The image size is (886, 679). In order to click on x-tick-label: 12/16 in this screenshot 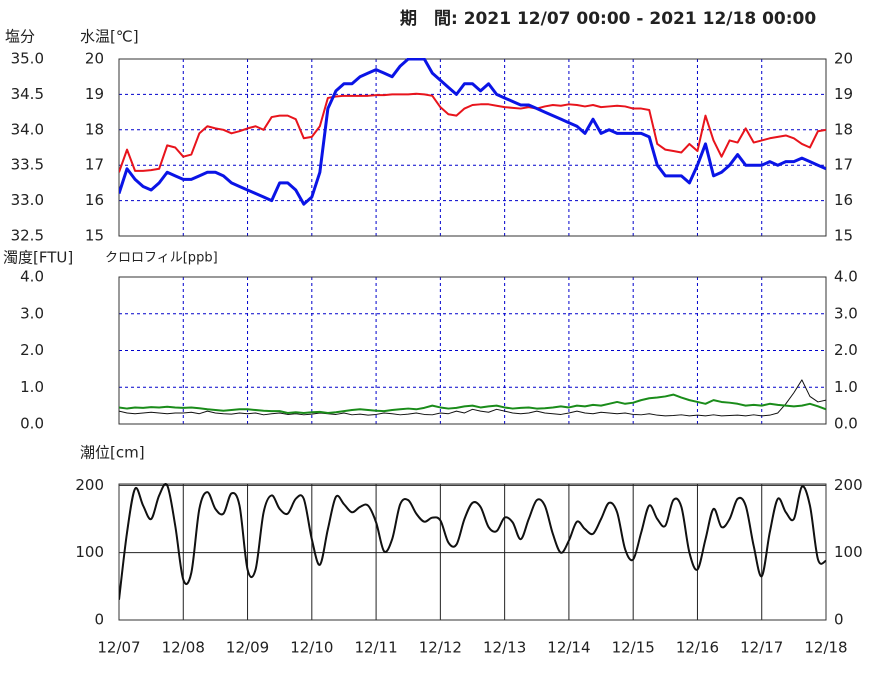, I will do `click(697, 648)`.